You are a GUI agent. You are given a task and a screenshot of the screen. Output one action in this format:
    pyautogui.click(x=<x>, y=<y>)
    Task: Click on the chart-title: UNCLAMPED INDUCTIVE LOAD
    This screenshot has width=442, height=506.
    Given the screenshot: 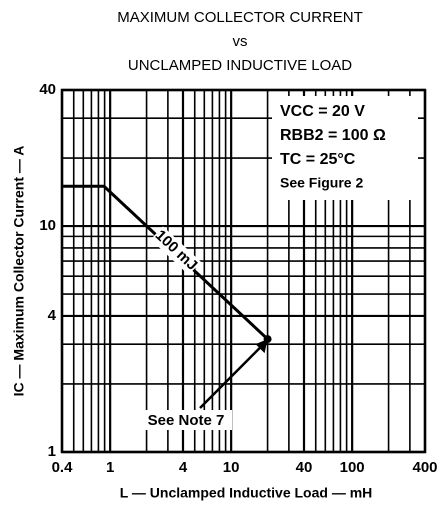 What is the action you would take?
    pyautogui.click(x=240, y=65)
    